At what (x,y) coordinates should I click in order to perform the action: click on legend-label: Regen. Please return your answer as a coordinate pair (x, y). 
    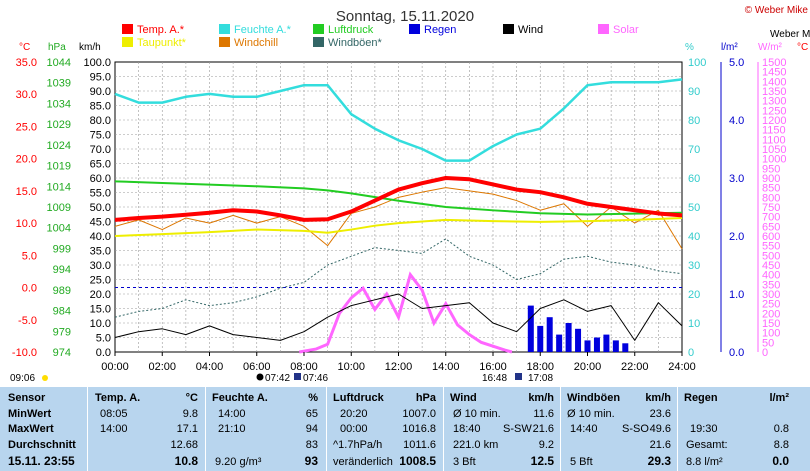
    Looking at the image, I should click on (440, 30).